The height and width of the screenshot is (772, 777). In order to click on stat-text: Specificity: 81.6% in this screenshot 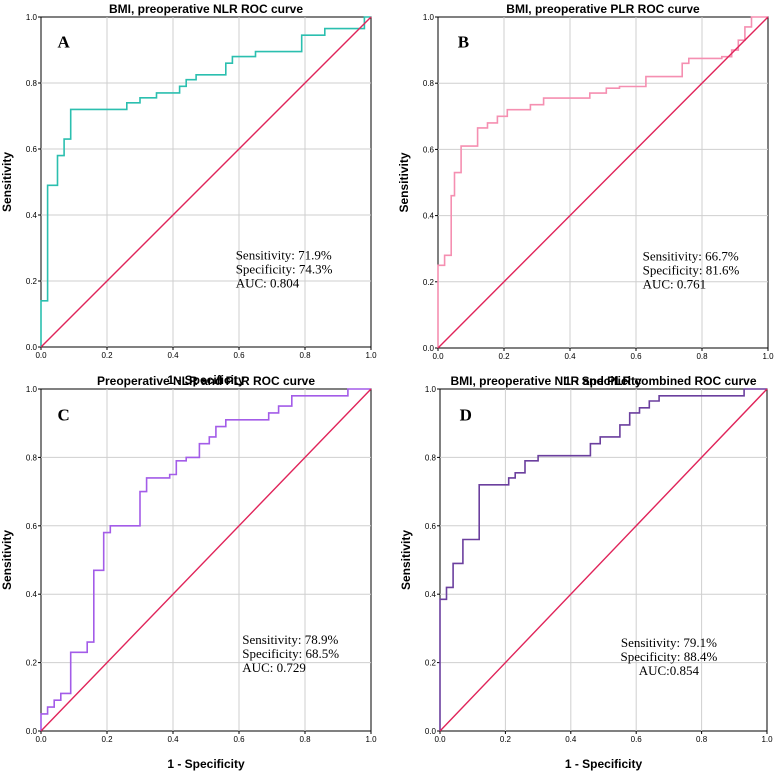, I will do `click(691, 269)`.